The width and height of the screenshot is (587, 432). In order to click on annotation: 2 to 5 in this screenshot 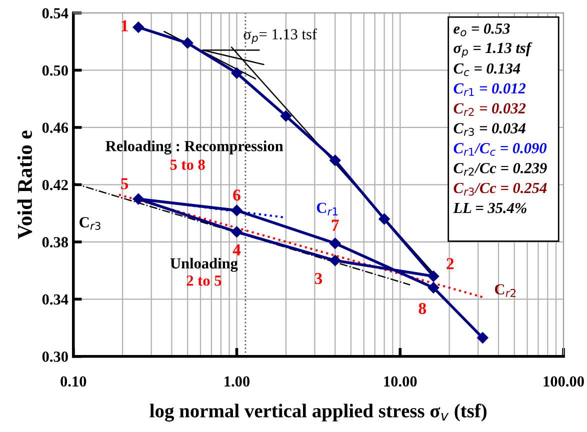, I will do `click(204, 281)`.